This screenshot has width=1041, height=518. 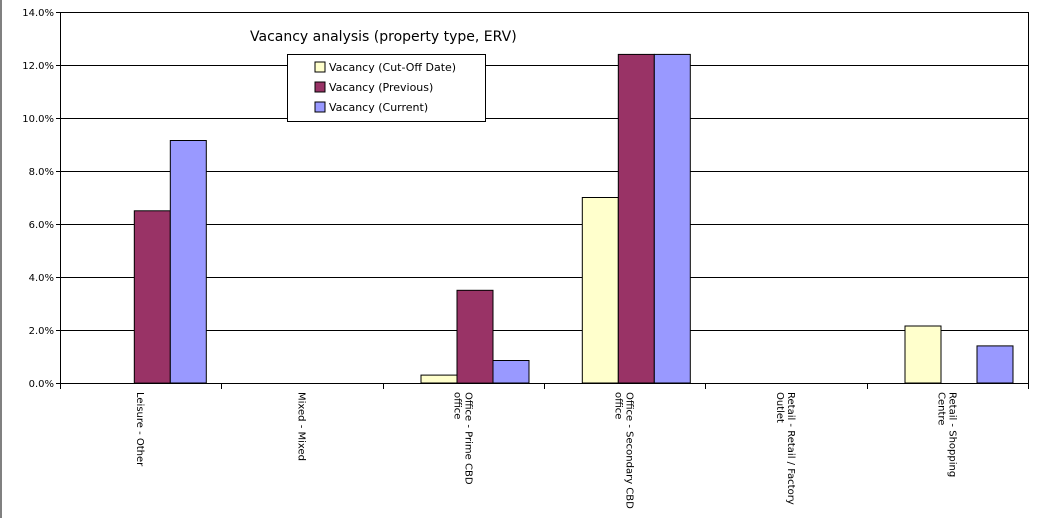 I want to click on y-tick-label: 12.0%, so click(x=38, y=66).